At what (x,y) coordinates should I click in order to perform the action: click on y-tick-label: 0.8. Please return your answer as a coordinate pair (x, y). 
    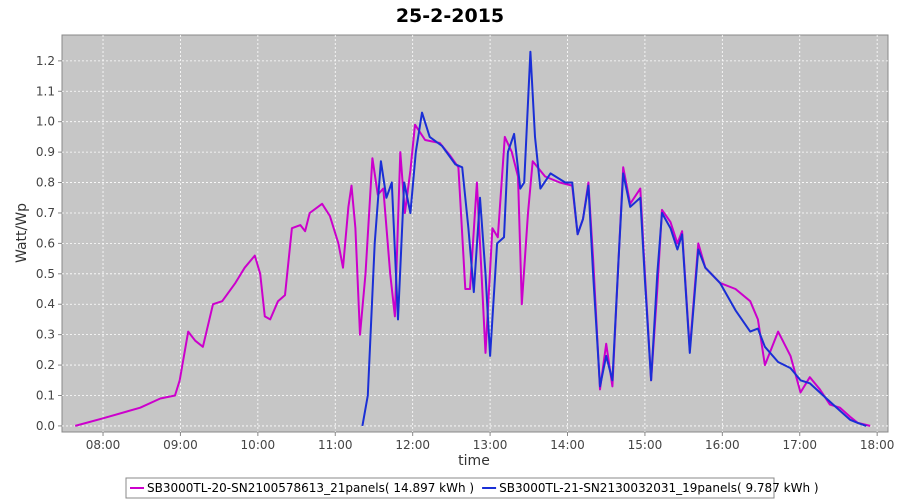
    Looking at the image, I should click on (45, 183).